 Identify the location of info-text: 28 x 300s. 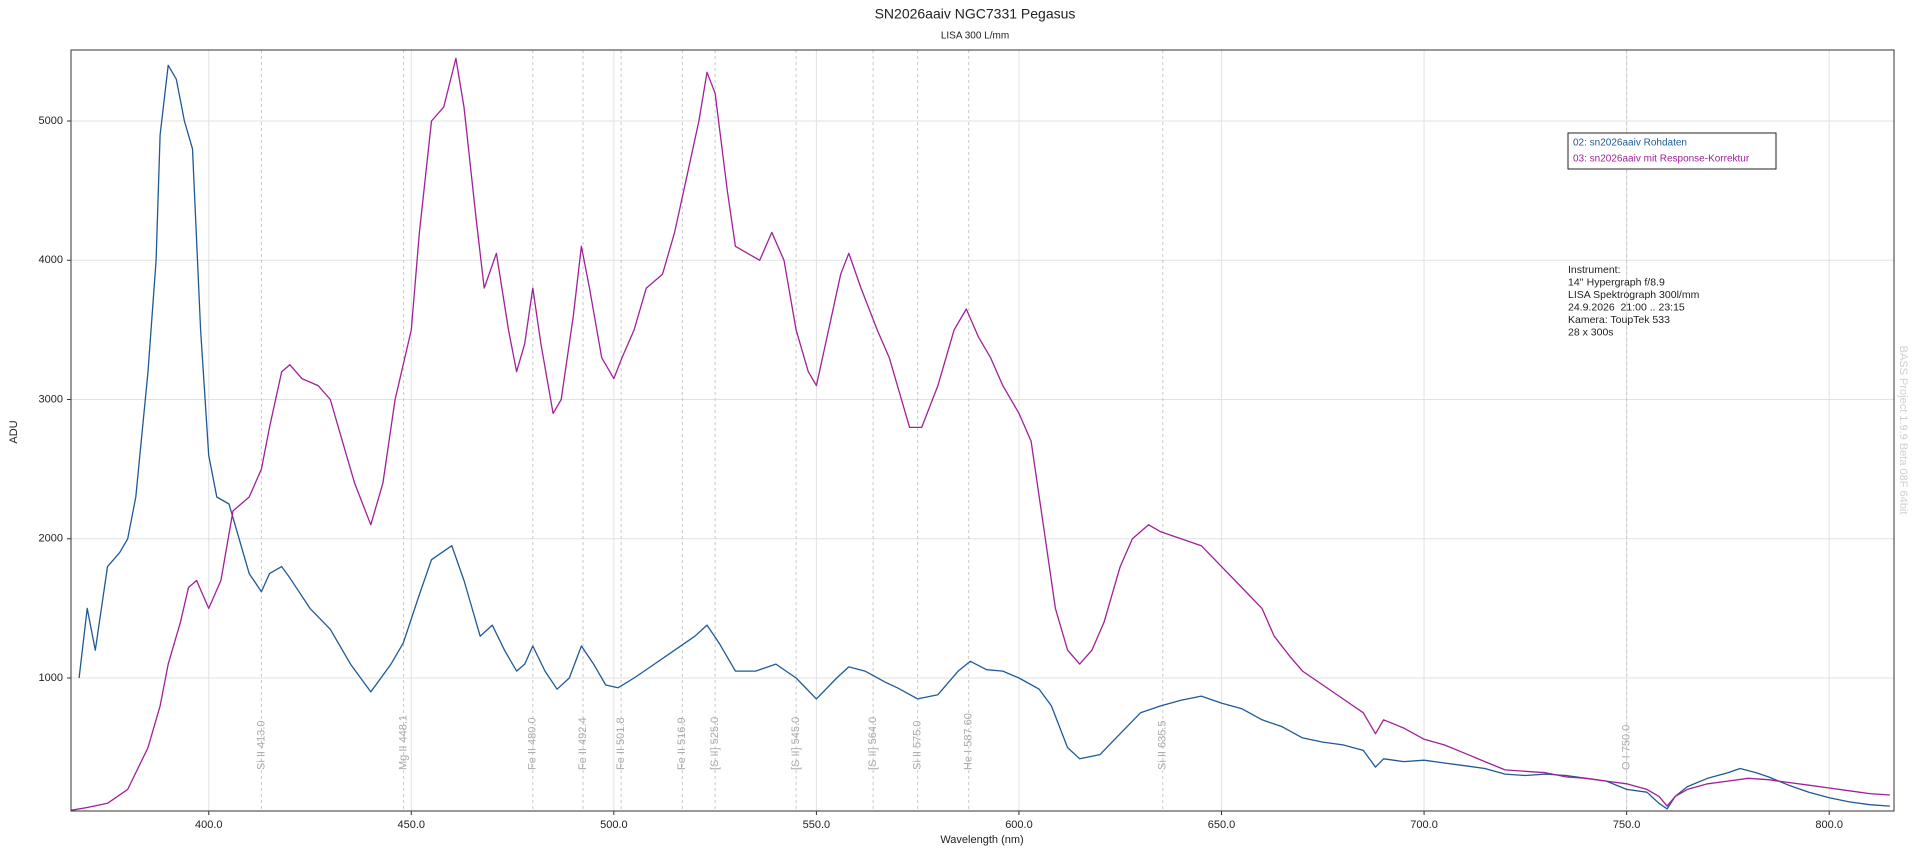
(1591, 332).